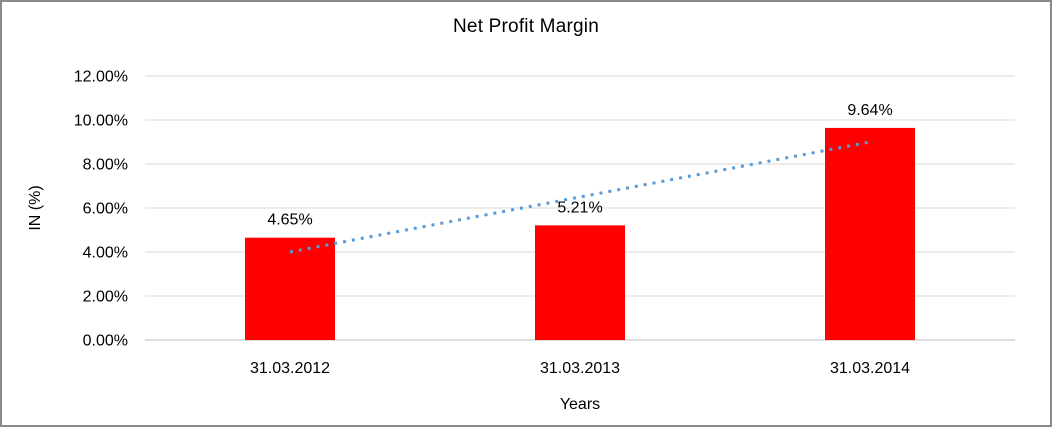  I want to click on x-category-label: 31.03.2012, so click(290, 368).